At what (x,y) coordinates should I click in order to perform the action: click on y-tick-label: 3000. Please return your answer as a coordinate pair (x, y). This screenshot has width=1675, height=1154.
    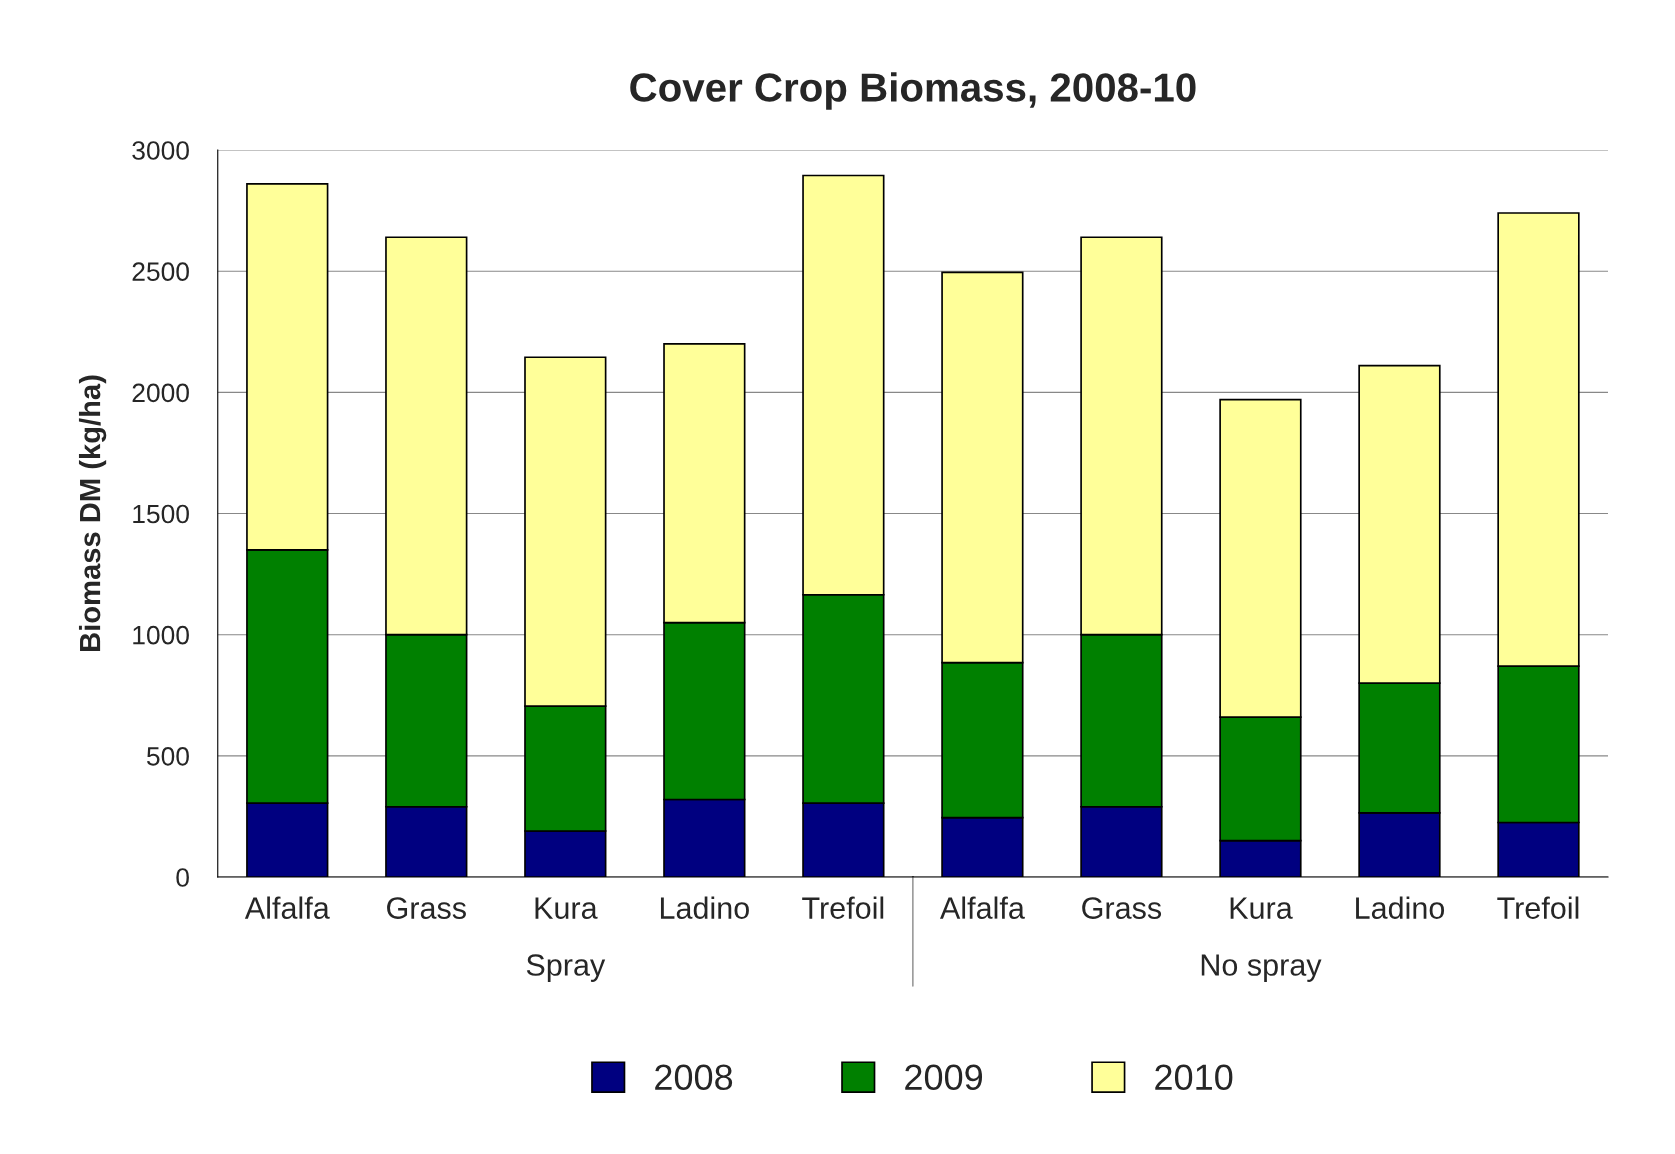
    Looking at the image, I should click on (160, 150).